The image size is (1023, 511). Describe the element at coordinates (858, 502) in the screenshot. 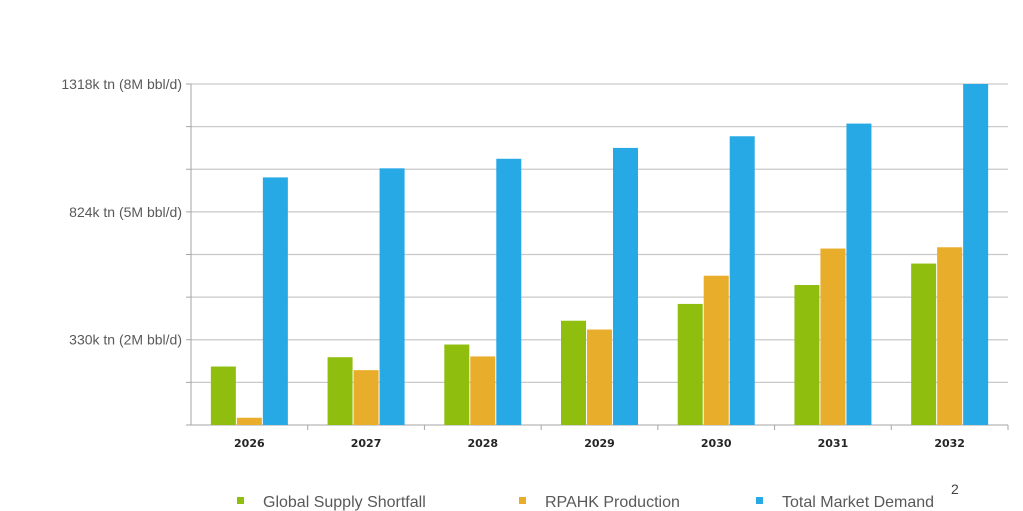

I see `legend-label: Total Market Demand` at that location.